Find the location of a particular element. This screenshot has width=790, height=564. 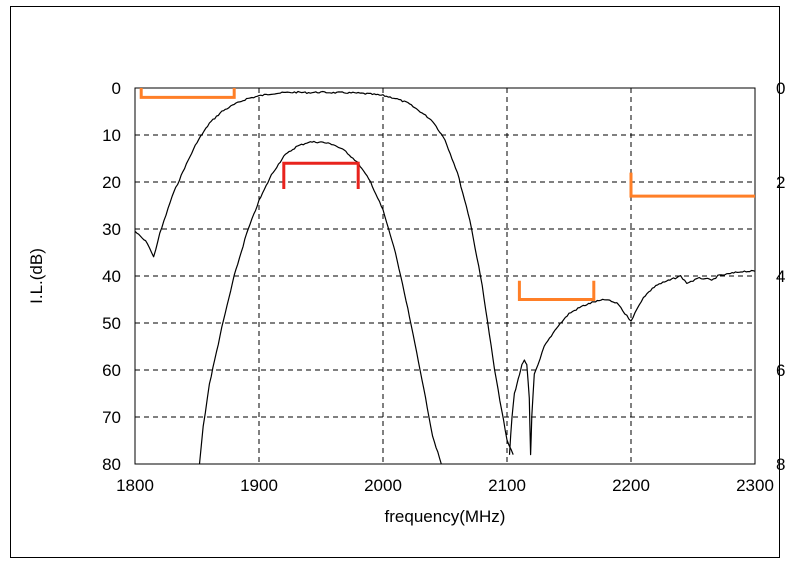

x-tick-label: 2200 is located at coordinates (631, 485).